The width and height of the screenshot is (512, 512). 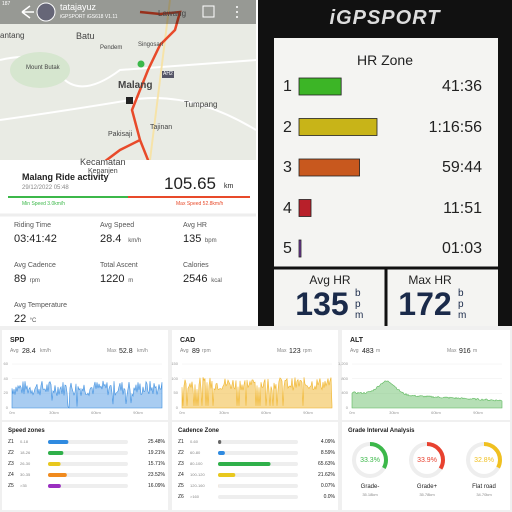 I want to click on grade-percent: 33.9%, so click(x=427, y=460).